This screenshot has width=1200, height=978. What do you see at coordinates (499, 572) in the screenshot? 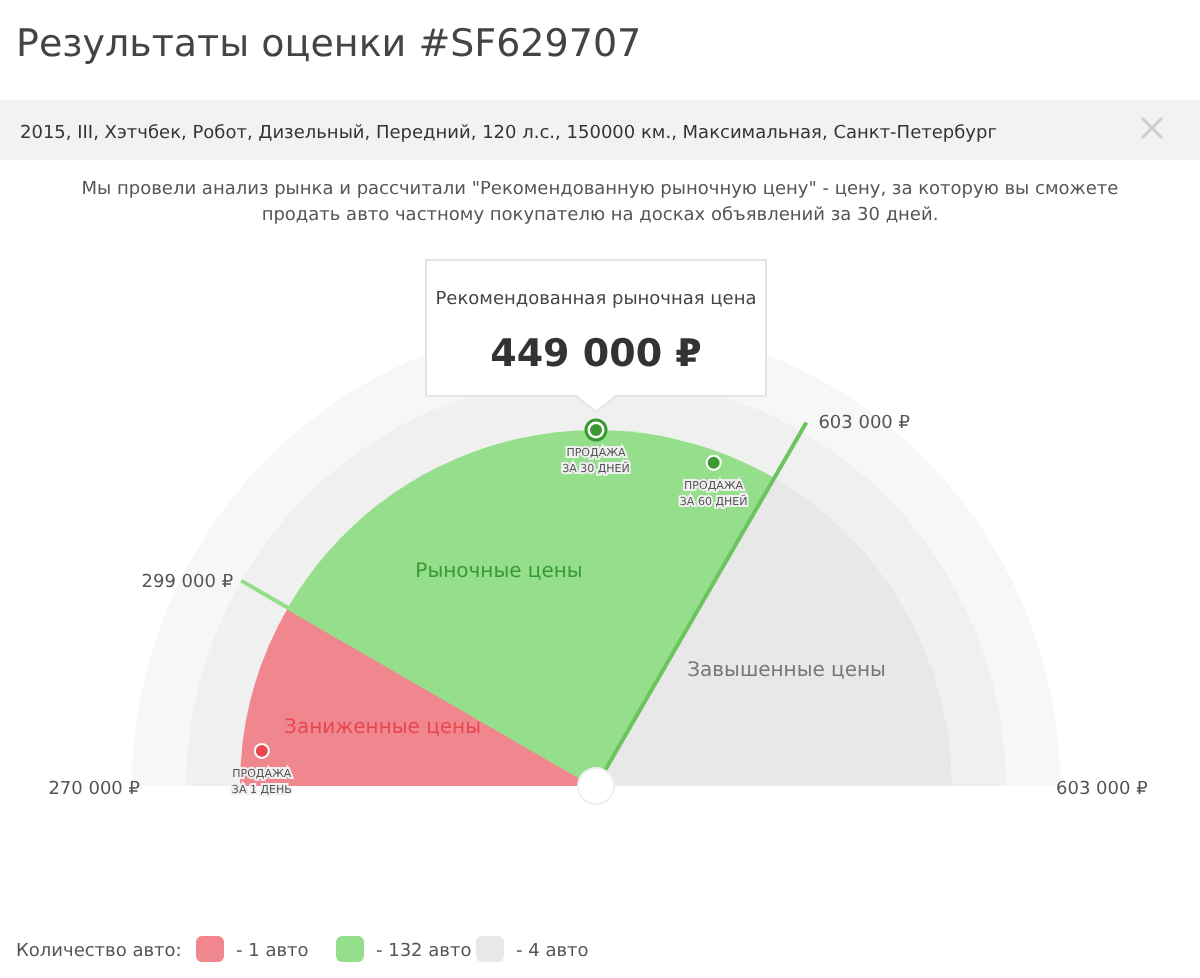
I see `slice-label: Рыночные цены` at bounding box center [499, 572].